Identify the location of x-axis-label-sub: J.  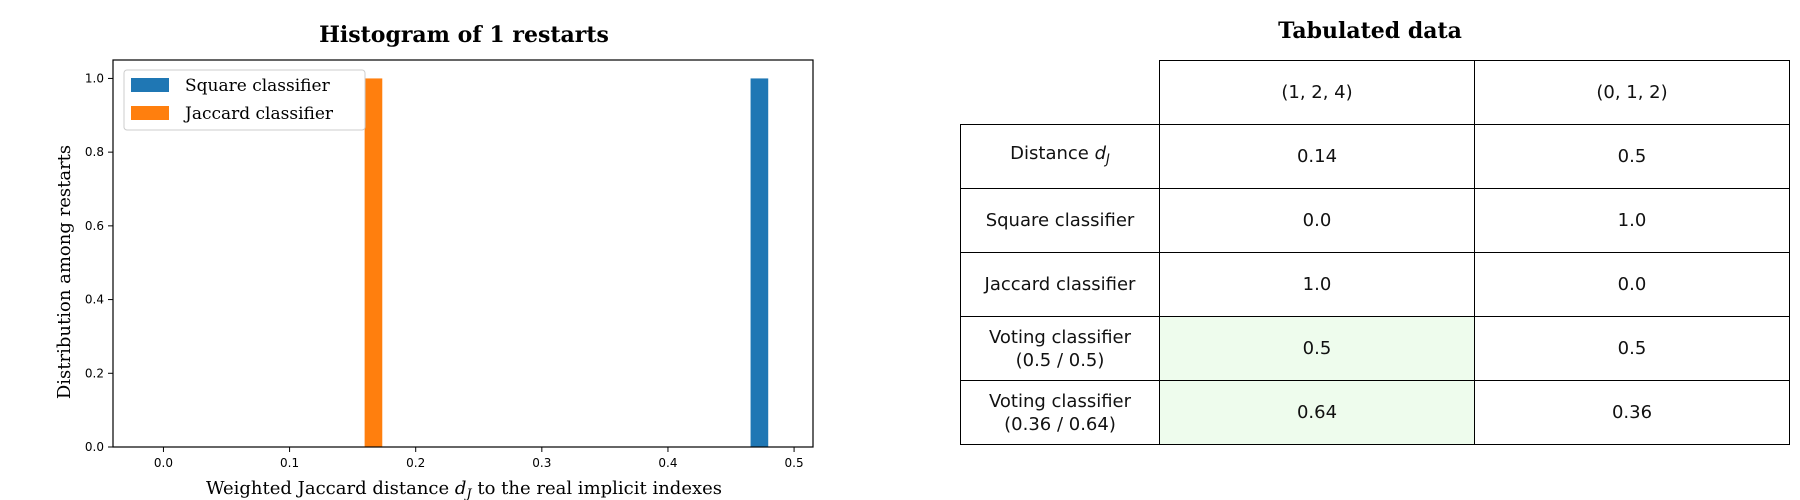
(467, 493).